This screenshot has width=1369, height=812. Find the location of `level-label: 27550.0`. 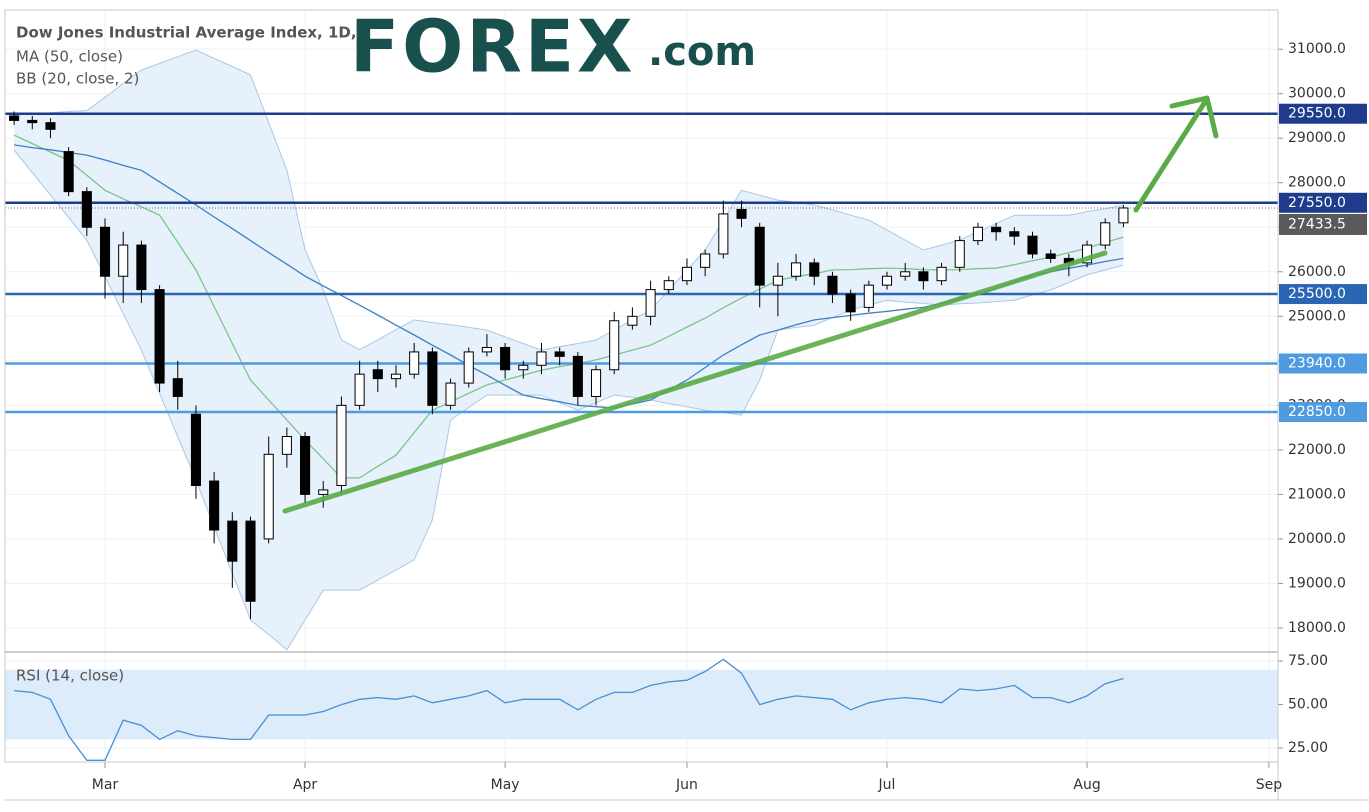

level-label: 27550.0 is located at coordinates (1317, 203).